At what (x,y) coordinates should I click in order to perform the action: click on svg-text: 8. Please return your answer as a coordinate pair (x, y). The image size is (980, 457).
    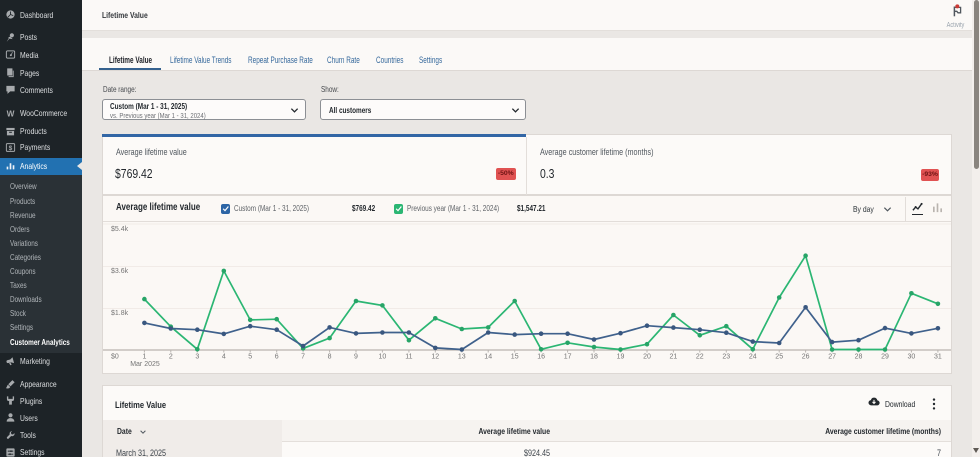
    Looking at the image, I should click on (330, 357).